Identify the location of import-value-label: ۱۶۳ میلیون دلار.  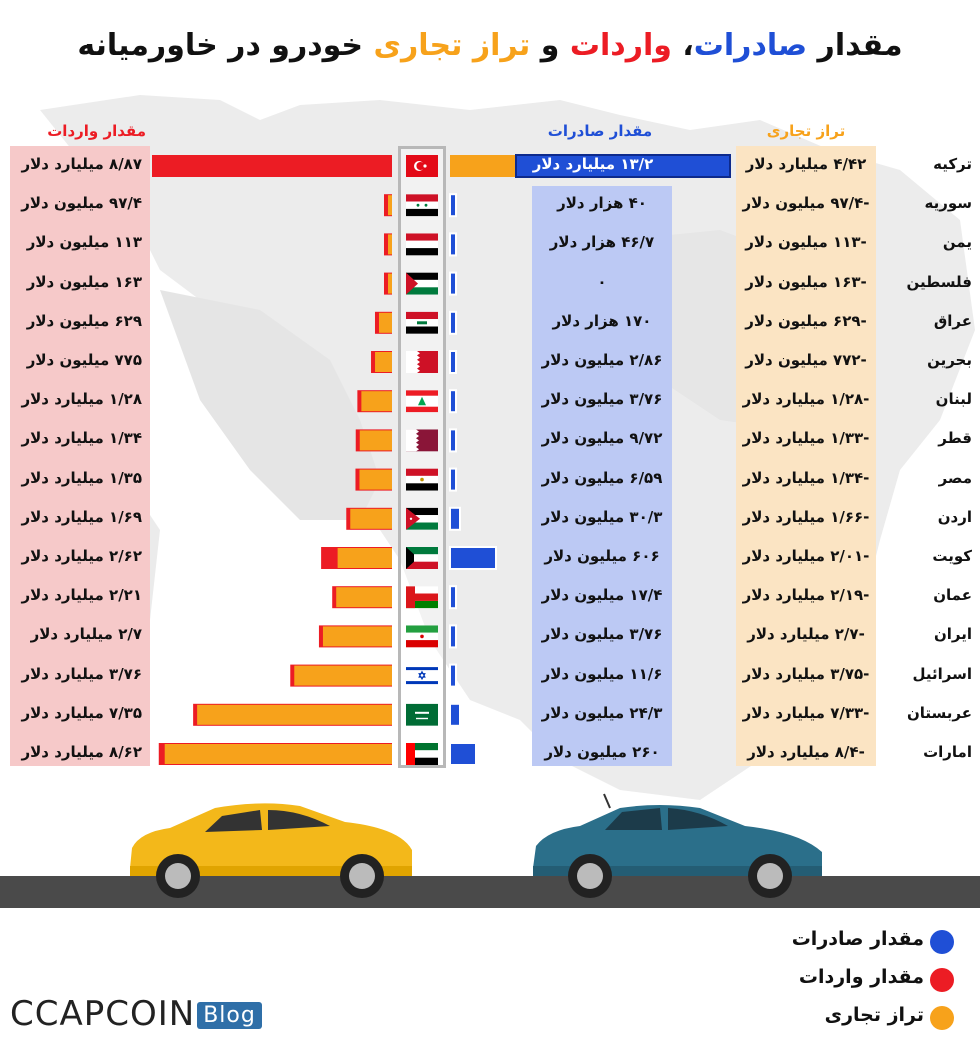
(84, 281).